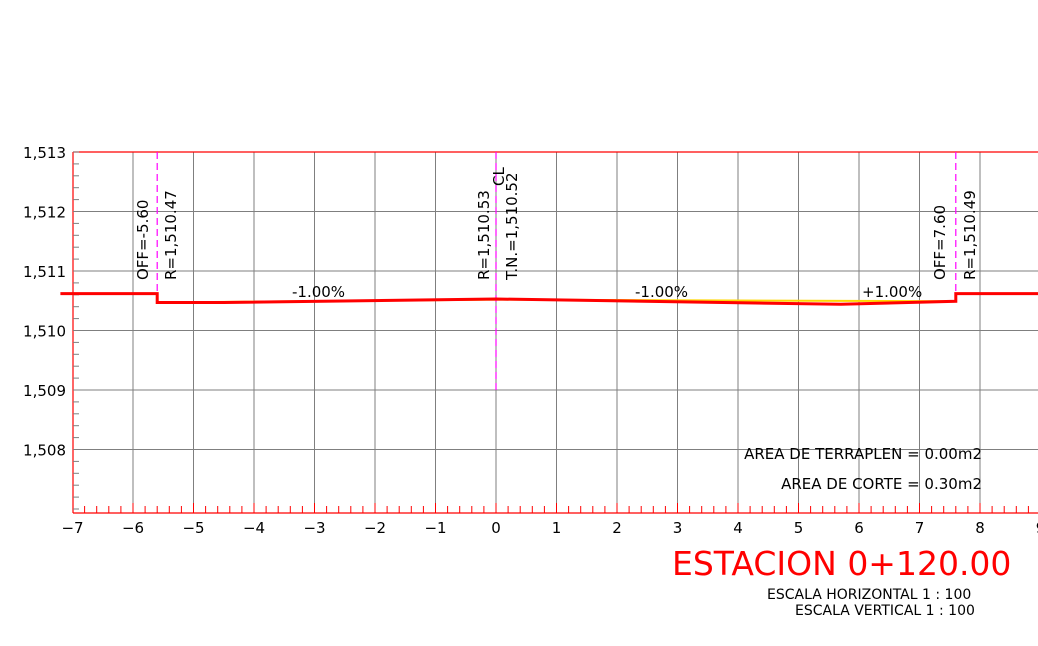  What do you see at coordinates (859, 528) in the screenshot?
I see `x-tick-label: 6` at bounding box center [859, 528].